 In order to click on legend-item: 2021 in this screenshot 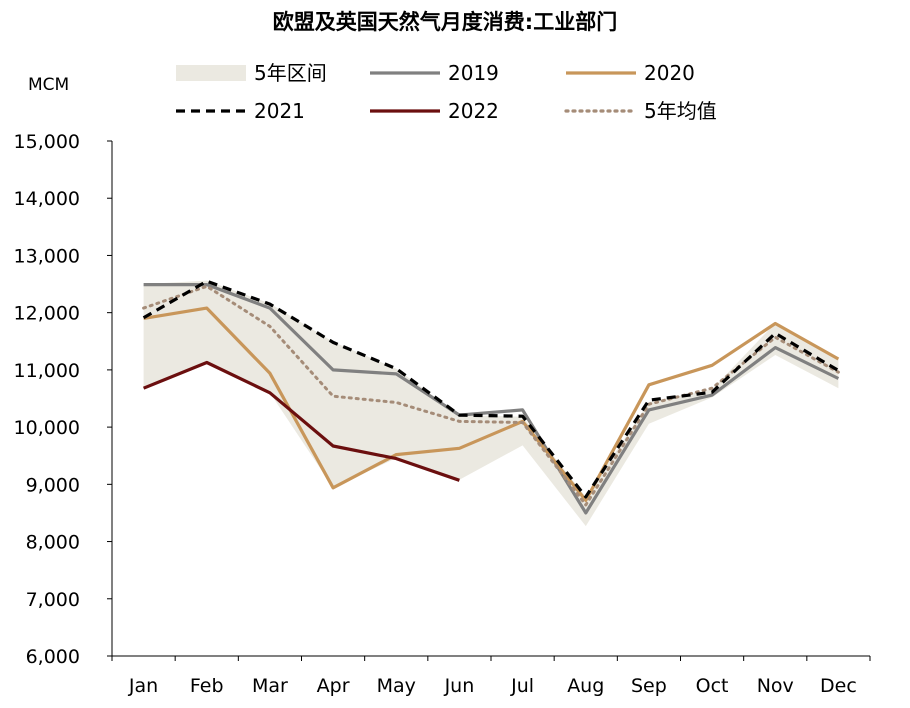, I will do `click(240, 111)`.